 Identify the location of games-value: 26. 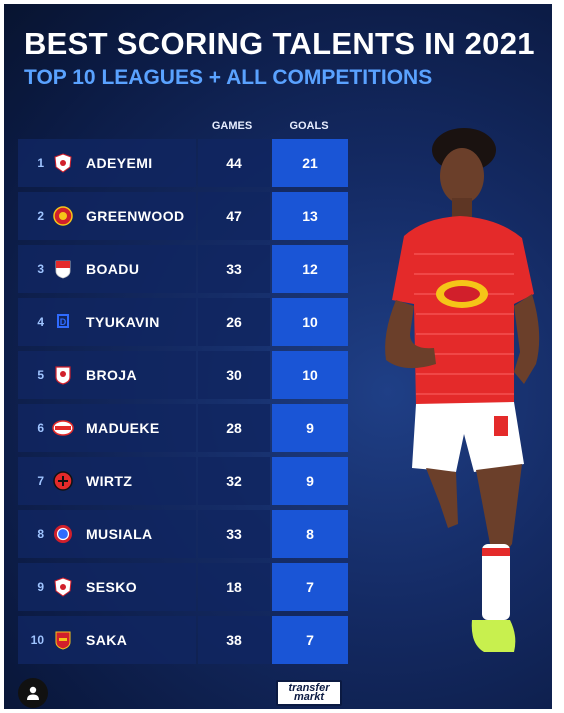
(234, 322).